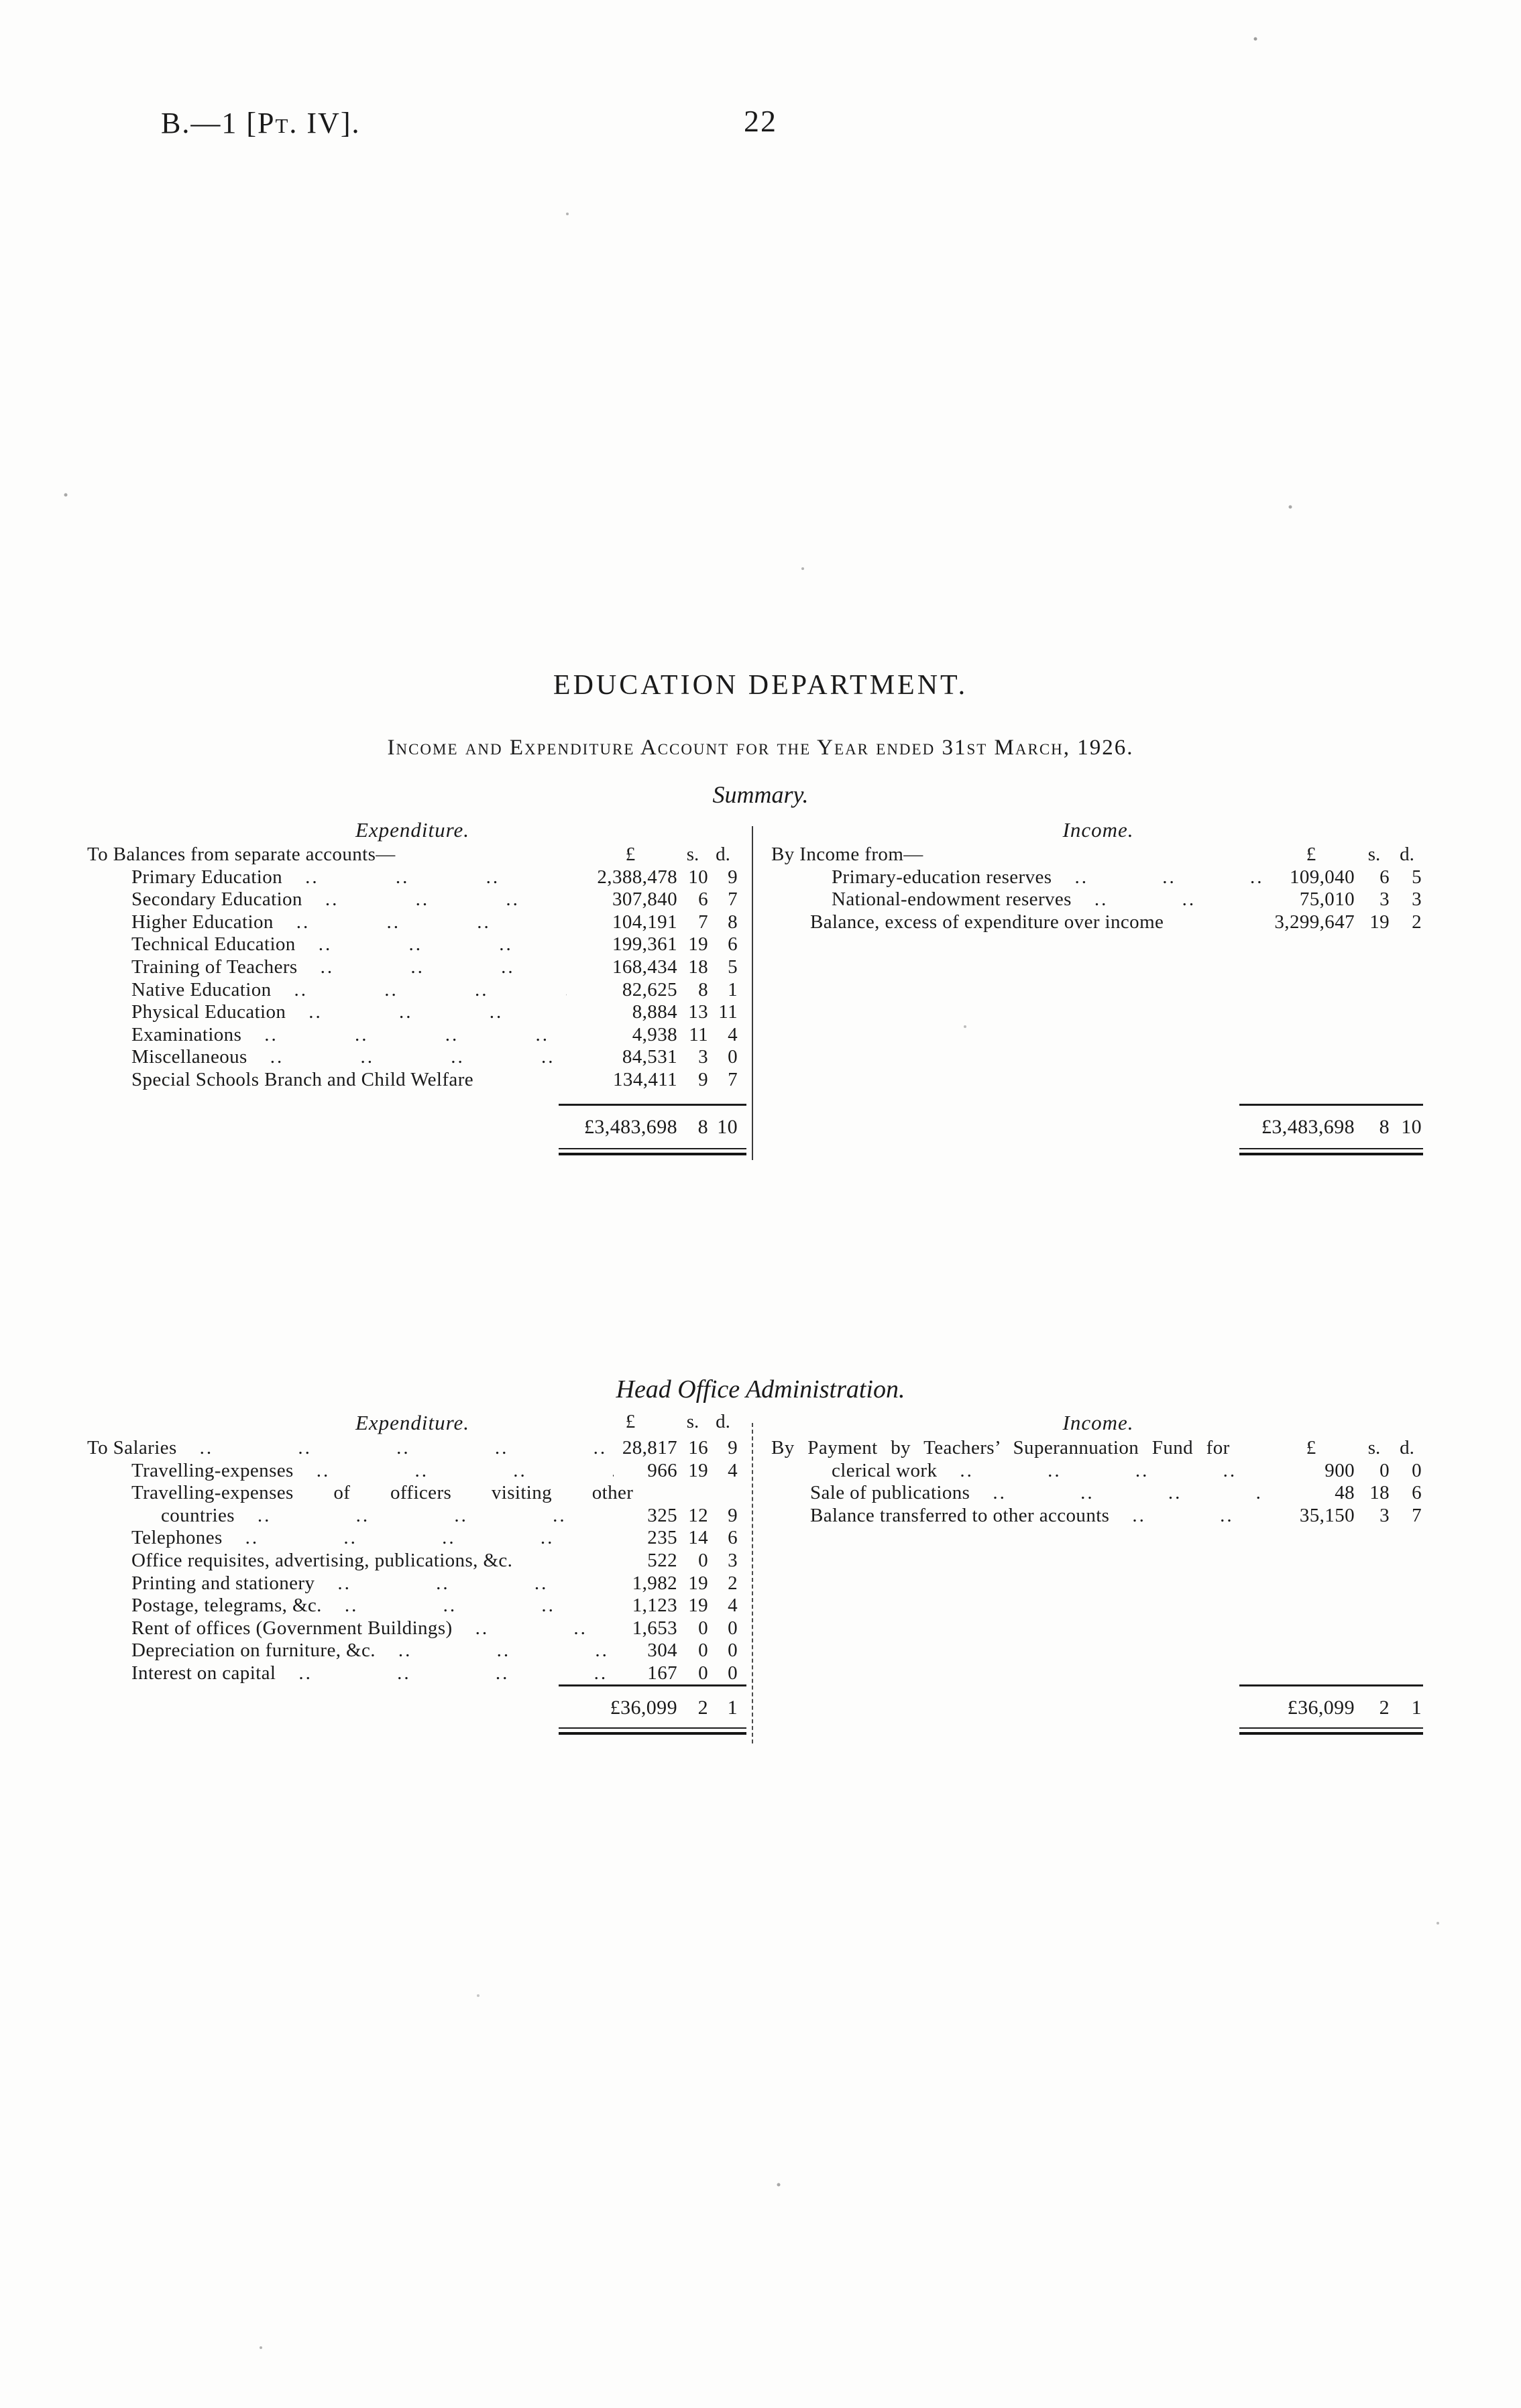 The image size is (1521, 2408). I want to click on amount-pounds: 199,361, so click(644, 944).